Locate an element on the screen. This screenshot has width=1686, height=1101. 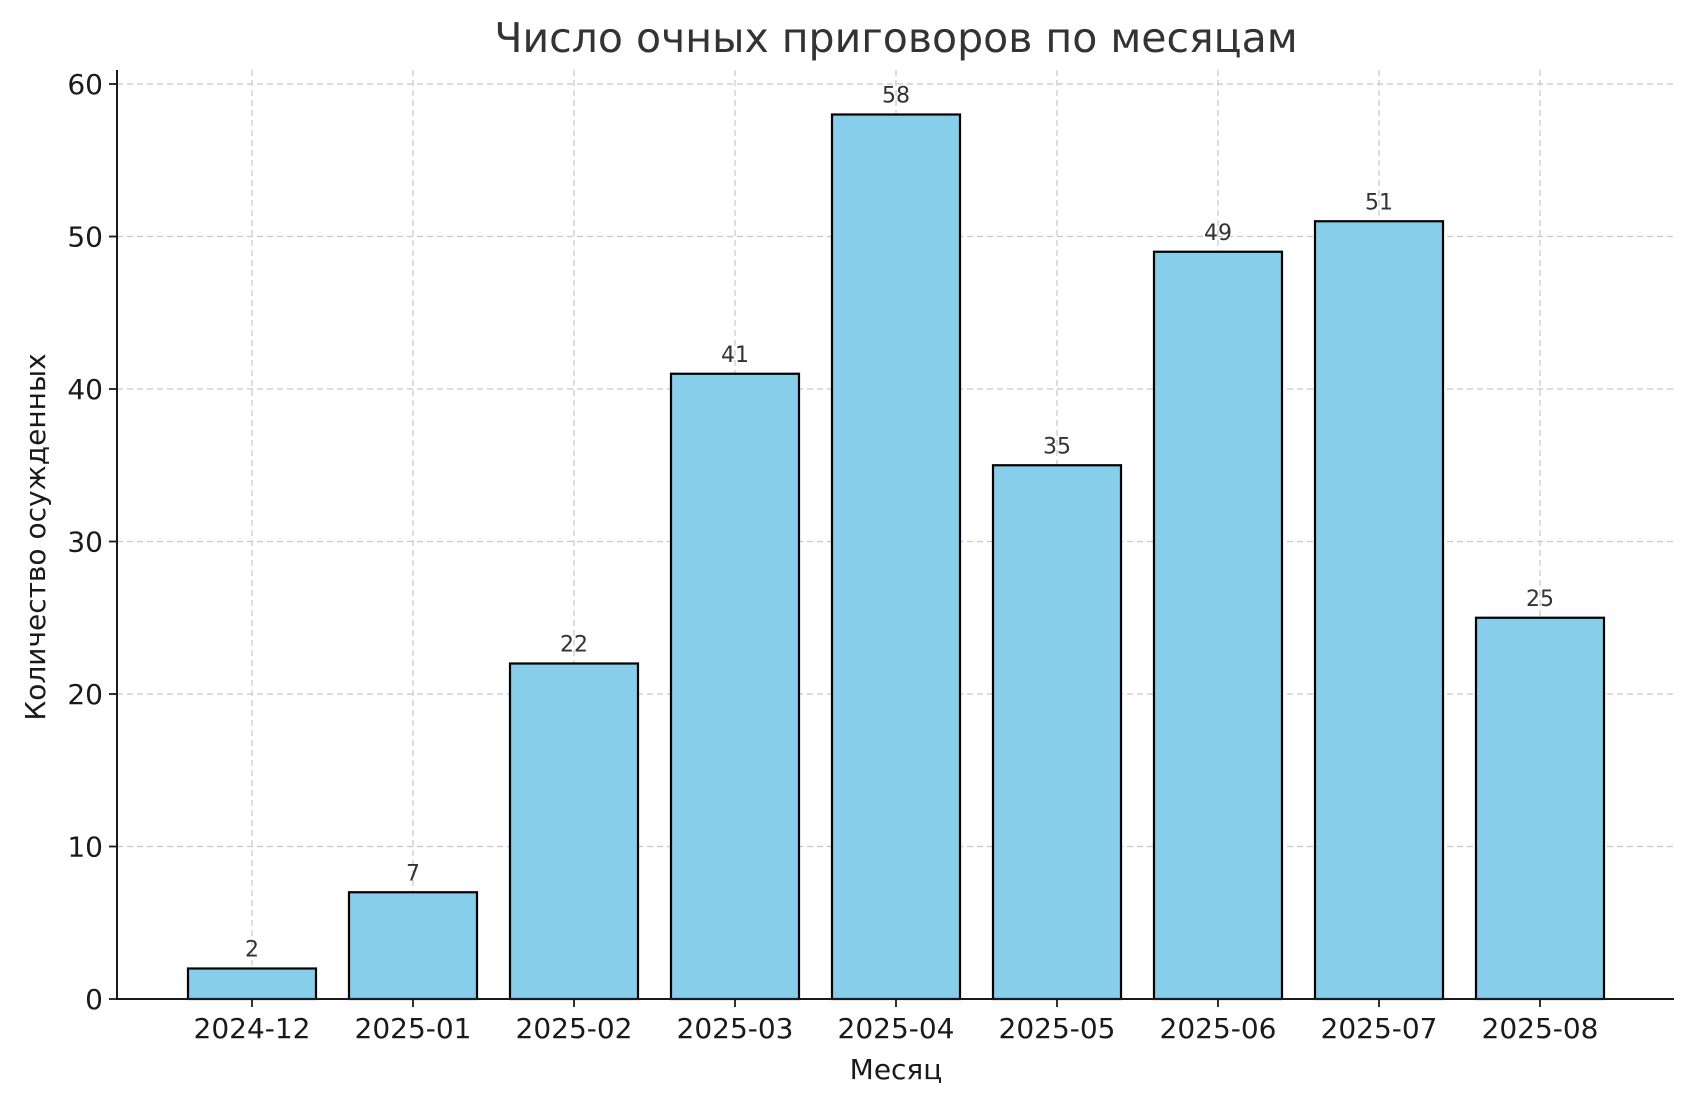
x-tick-label: 2025-04 is located at coordinates (896, 1028).